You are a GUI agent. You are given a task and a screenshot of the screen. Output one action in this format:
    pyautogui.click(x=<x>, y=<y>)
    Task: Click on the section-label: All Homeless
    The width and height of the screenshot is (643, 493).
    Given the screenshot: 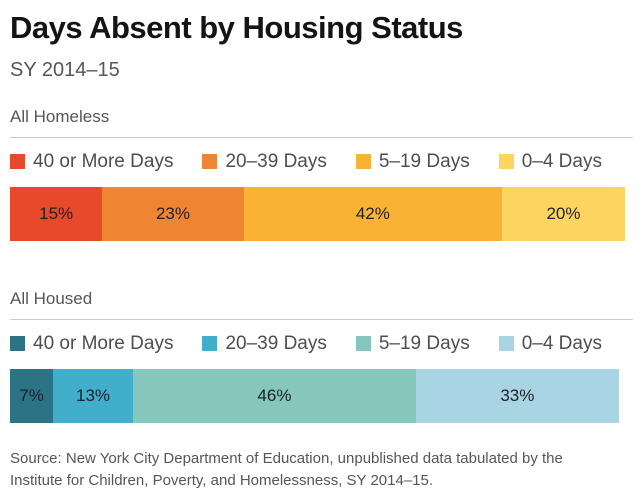 What is the action you would take?
    pyautogui.click(x=60, y=116)
    